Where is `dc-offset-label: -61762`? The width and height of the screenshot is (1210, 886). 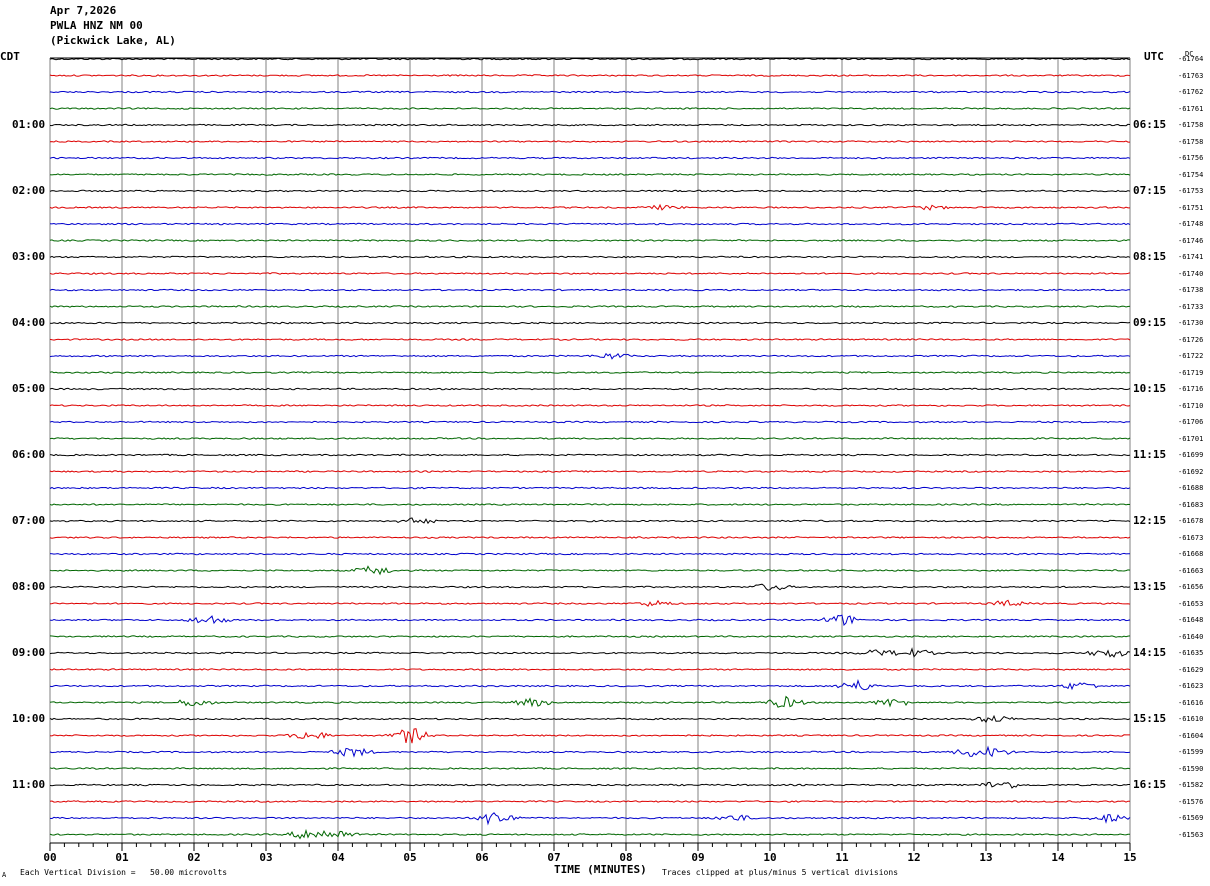 dc-offset-label: -61762 is located at coordinates (1191, 92).